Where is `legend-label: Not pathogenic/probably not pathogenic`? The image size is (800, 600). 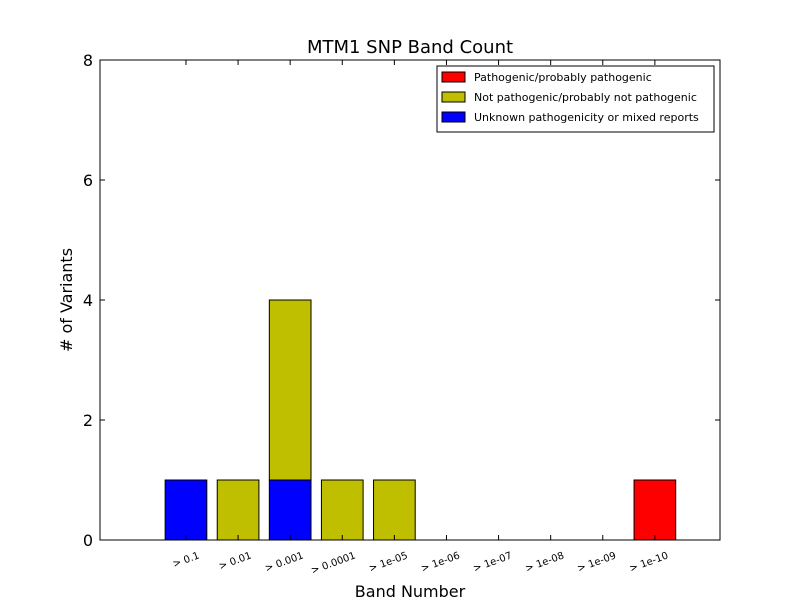
legend-label: Not pathogenic/probably not pathogenic is located at coordinates (585, 97).